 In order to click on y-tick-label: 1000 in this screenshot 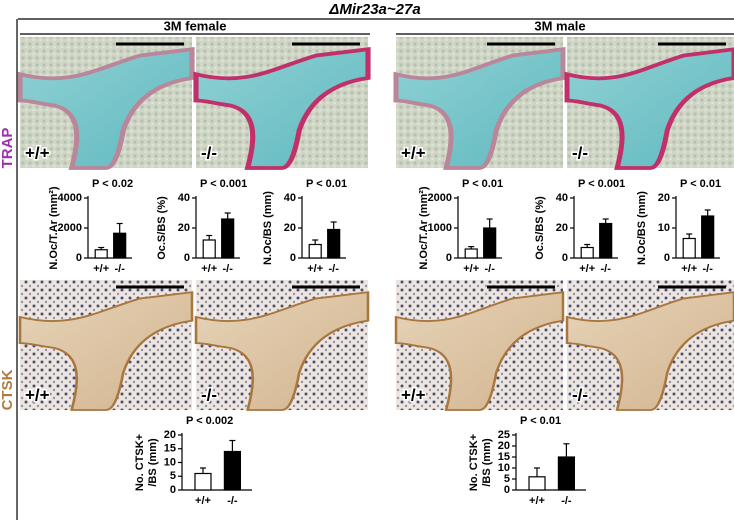, I will do `click(440, 228)`.